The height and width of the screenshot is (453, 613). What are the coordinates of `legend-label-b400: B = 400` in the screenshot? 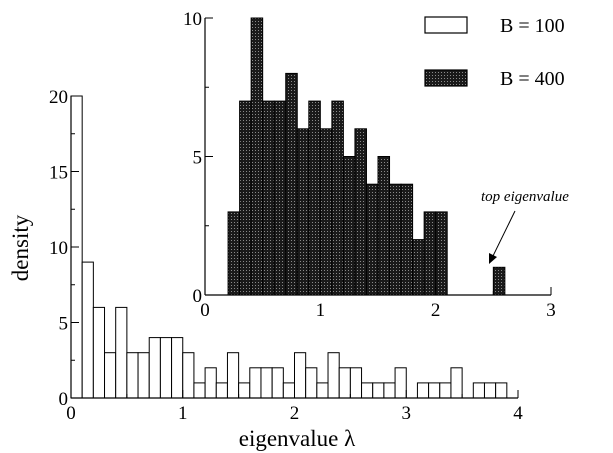 It's located at (532, 79).